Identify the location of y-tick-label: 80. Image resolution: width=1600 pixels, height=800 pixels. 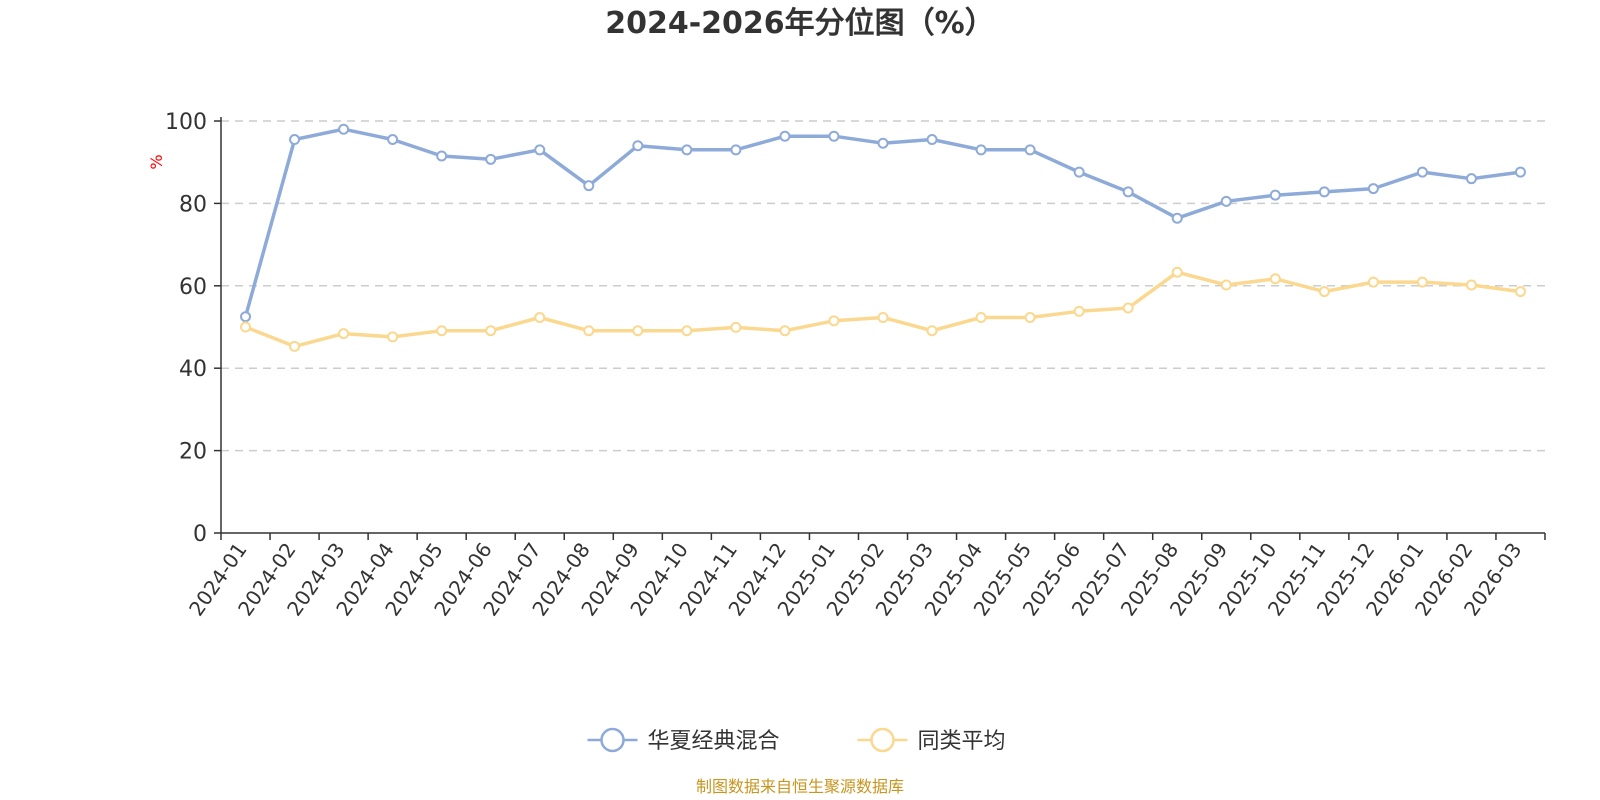
(193, 204).